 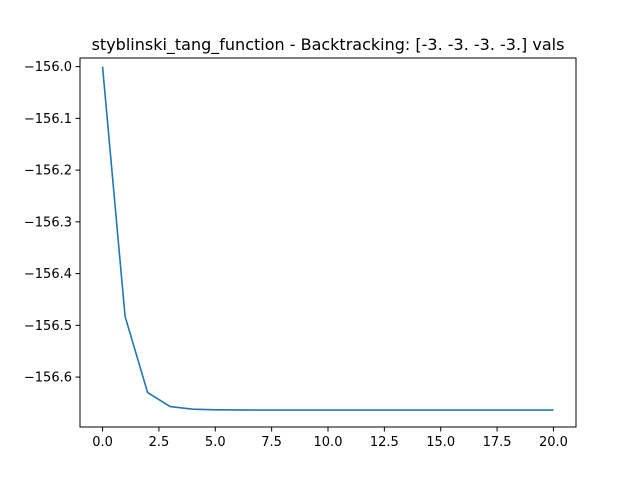 I want to click on y-tick-label: −156.4, so click(x=48, y=274).